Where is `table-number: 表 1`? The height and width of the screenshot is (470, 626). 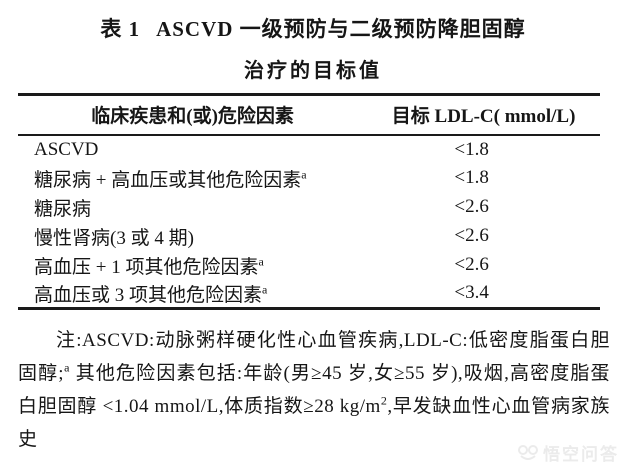
table-number: 表 1 is located at coordinates (120, 29).